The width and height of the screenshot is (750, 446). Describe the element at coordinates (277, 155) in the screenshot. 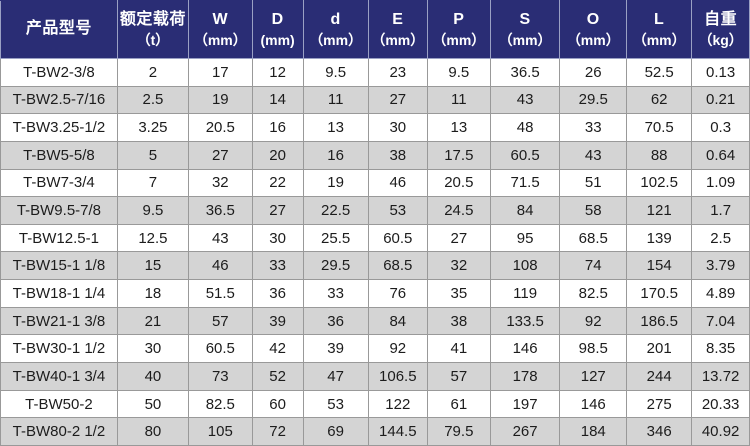

I see `value-cell: 20` at that location.